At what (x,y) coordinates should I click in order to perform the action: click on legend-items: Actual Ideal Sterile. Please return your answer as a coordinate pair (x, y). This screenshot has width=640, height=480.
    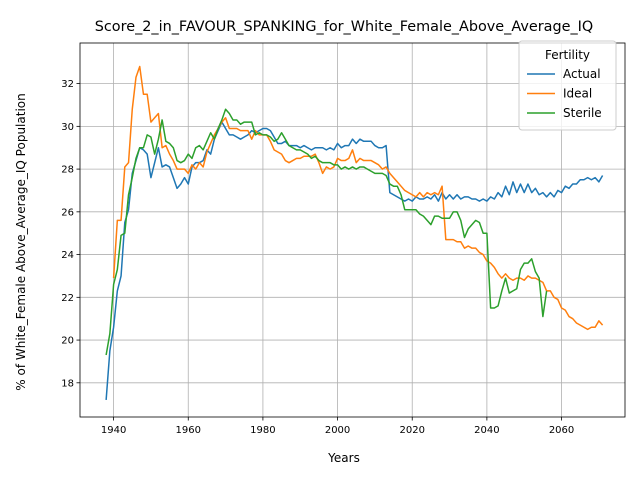
    Looking at the image, I should click on (564, 93).